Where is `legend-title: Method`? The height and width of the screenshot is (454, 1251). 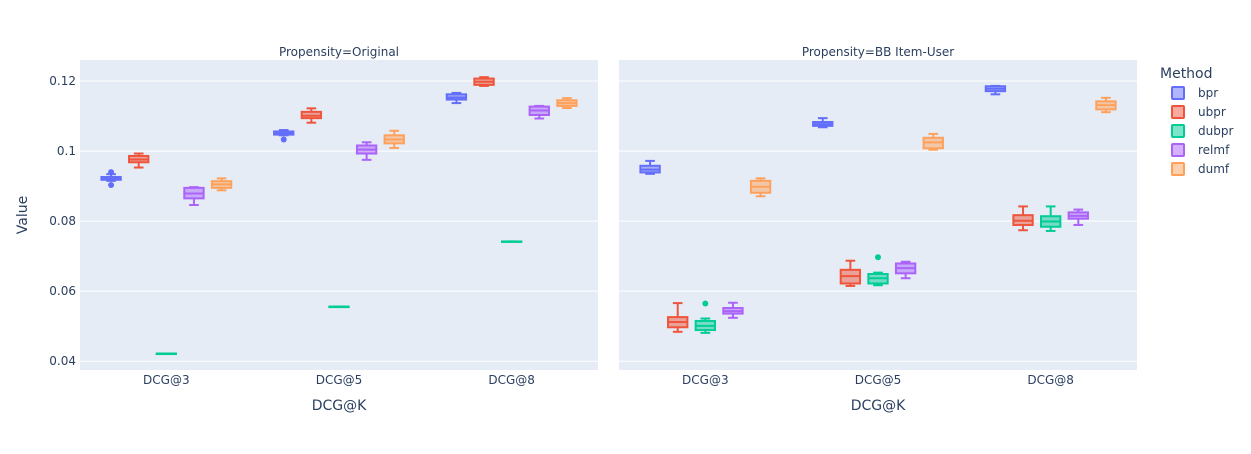
legend-title: Method is located at coordinates (1186, 74).